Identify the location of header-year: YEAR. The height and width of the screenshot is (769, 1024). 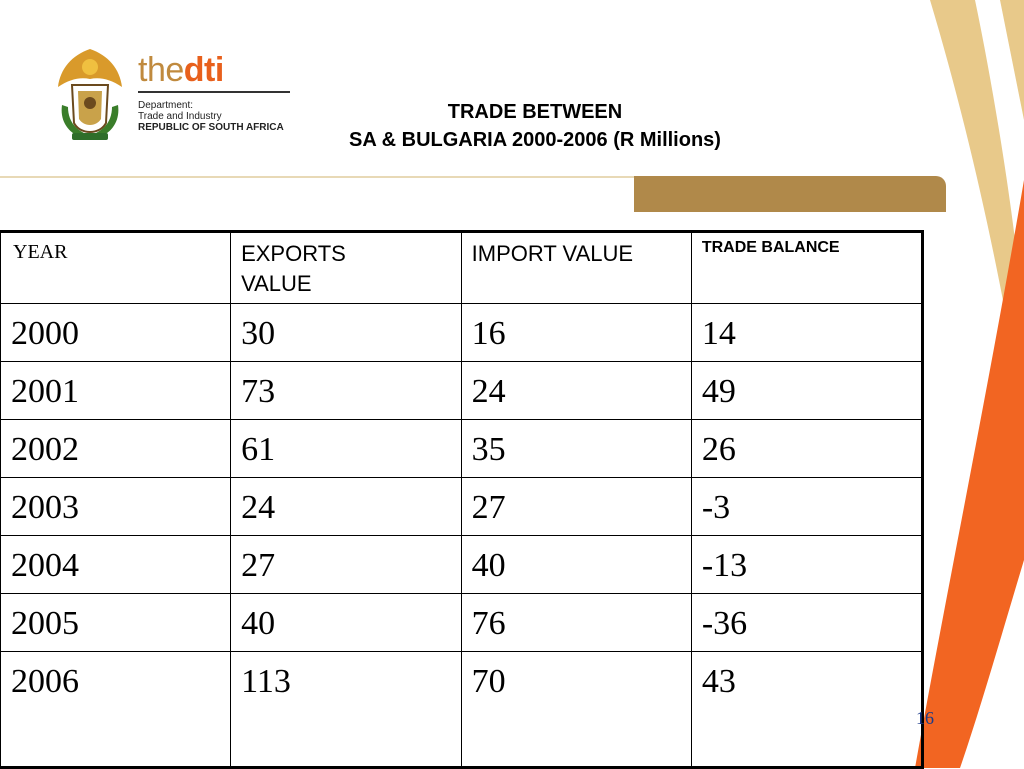
(116, 267).